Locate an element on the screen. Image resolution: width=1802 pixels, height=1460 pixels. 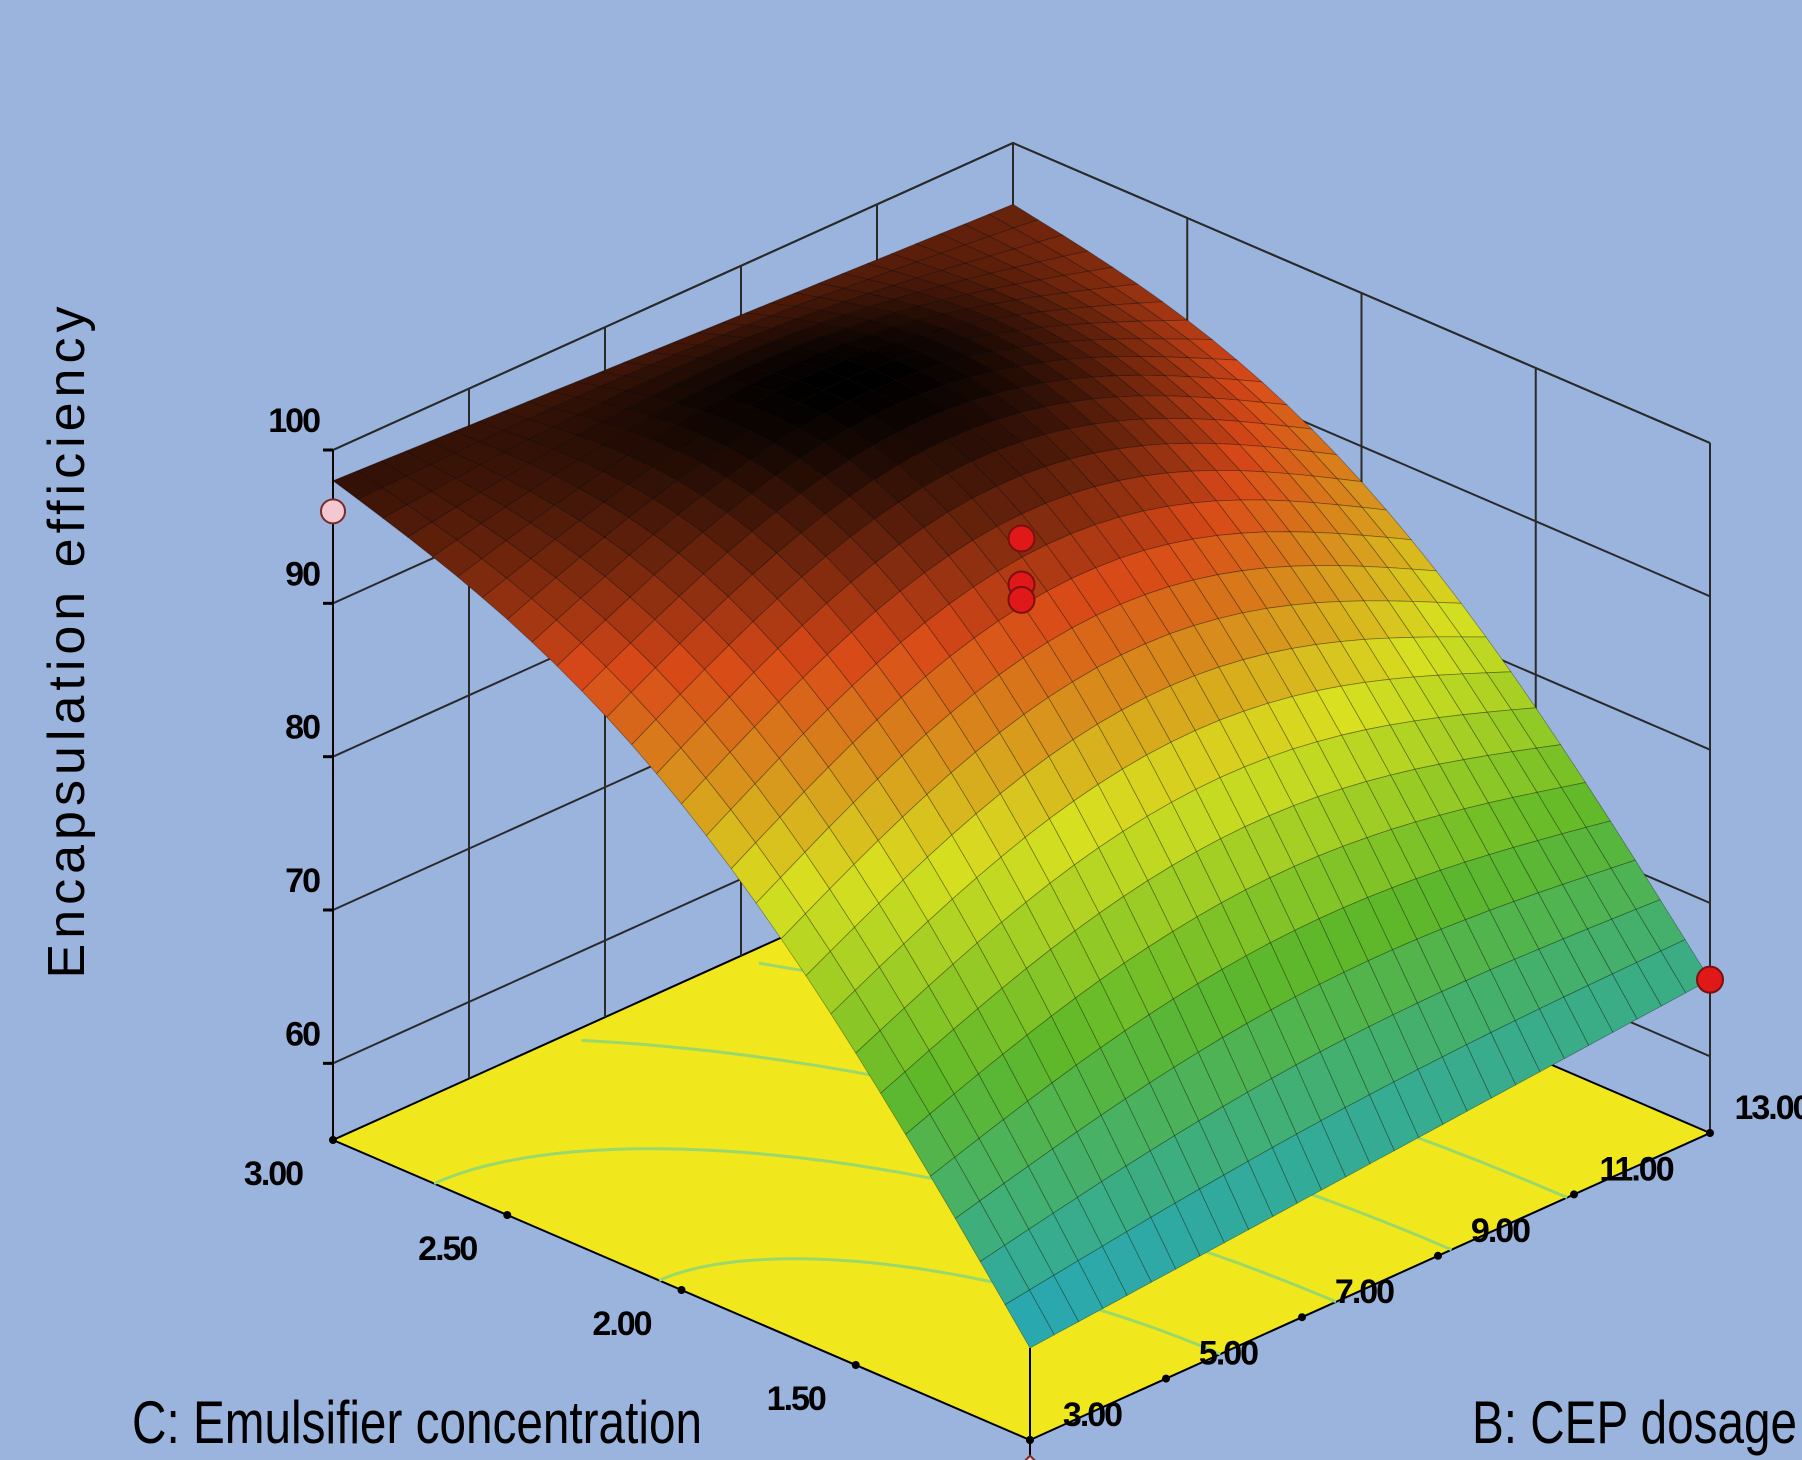
contour-line is located at coordinates (939, 1306).